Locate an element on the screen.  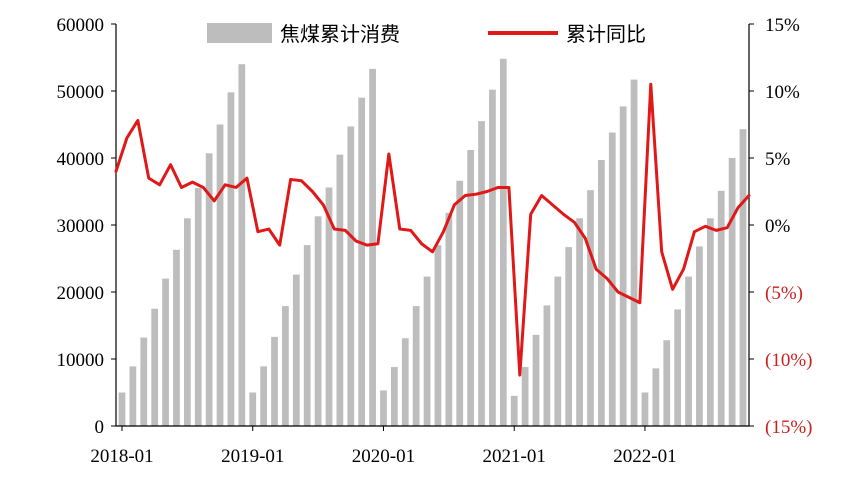
y-left-tick-label: 50000 is located at coordinates (81, 92).